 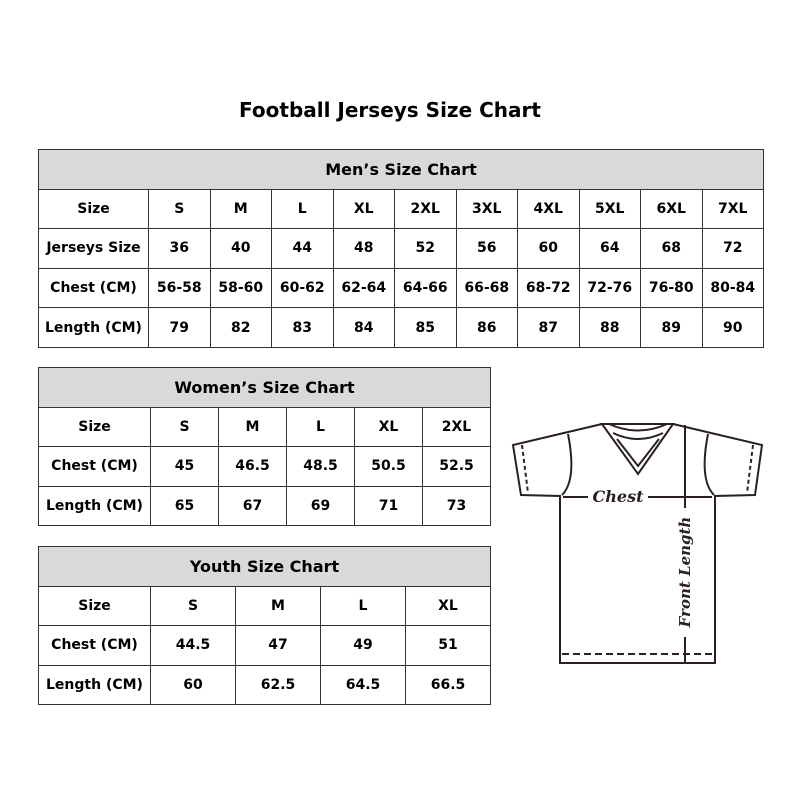 I want to click on table-row: Jerseys Size 36 40 44 48 52 56 60 64 68 72, so click(x=401, y=248).